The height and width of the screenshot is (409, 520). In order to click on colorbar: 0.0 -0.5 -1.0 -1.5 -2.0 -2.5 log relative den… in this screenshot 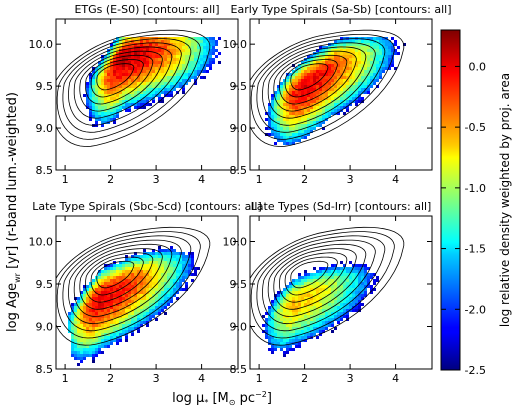, I will do `click(476, 203)`.